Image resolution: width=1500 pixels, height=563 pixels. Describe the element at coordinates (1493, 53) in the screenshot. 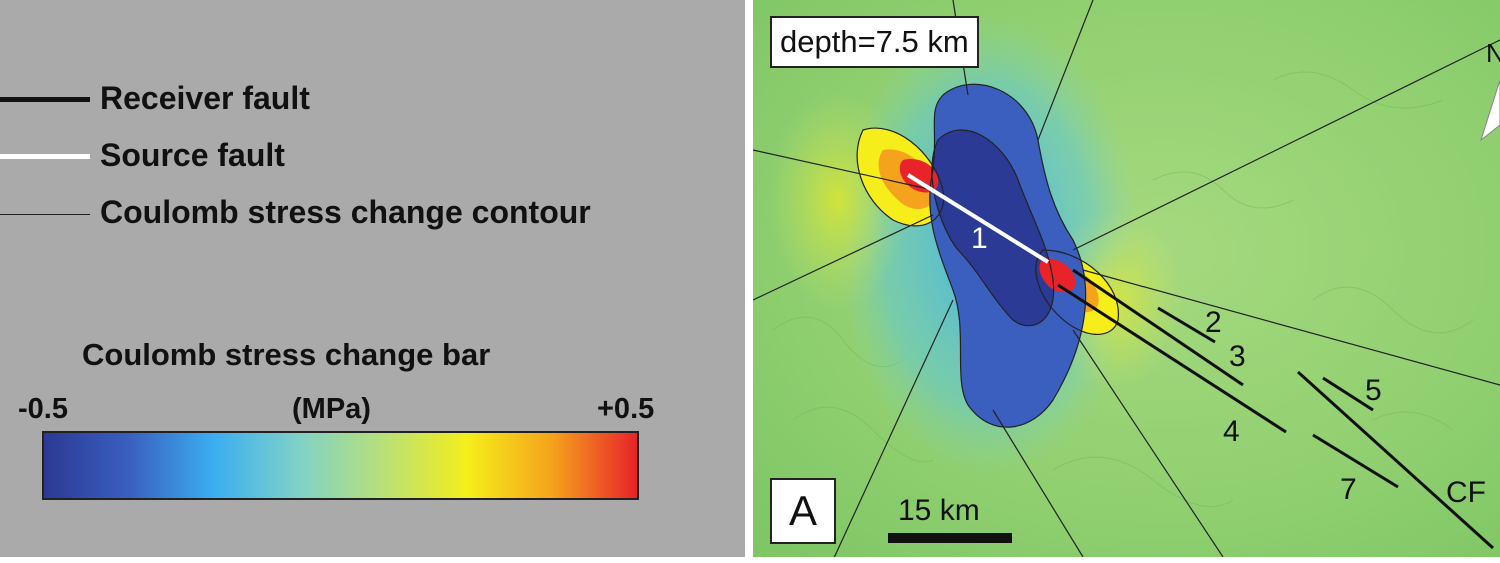

I see `north-label: N` at that location.